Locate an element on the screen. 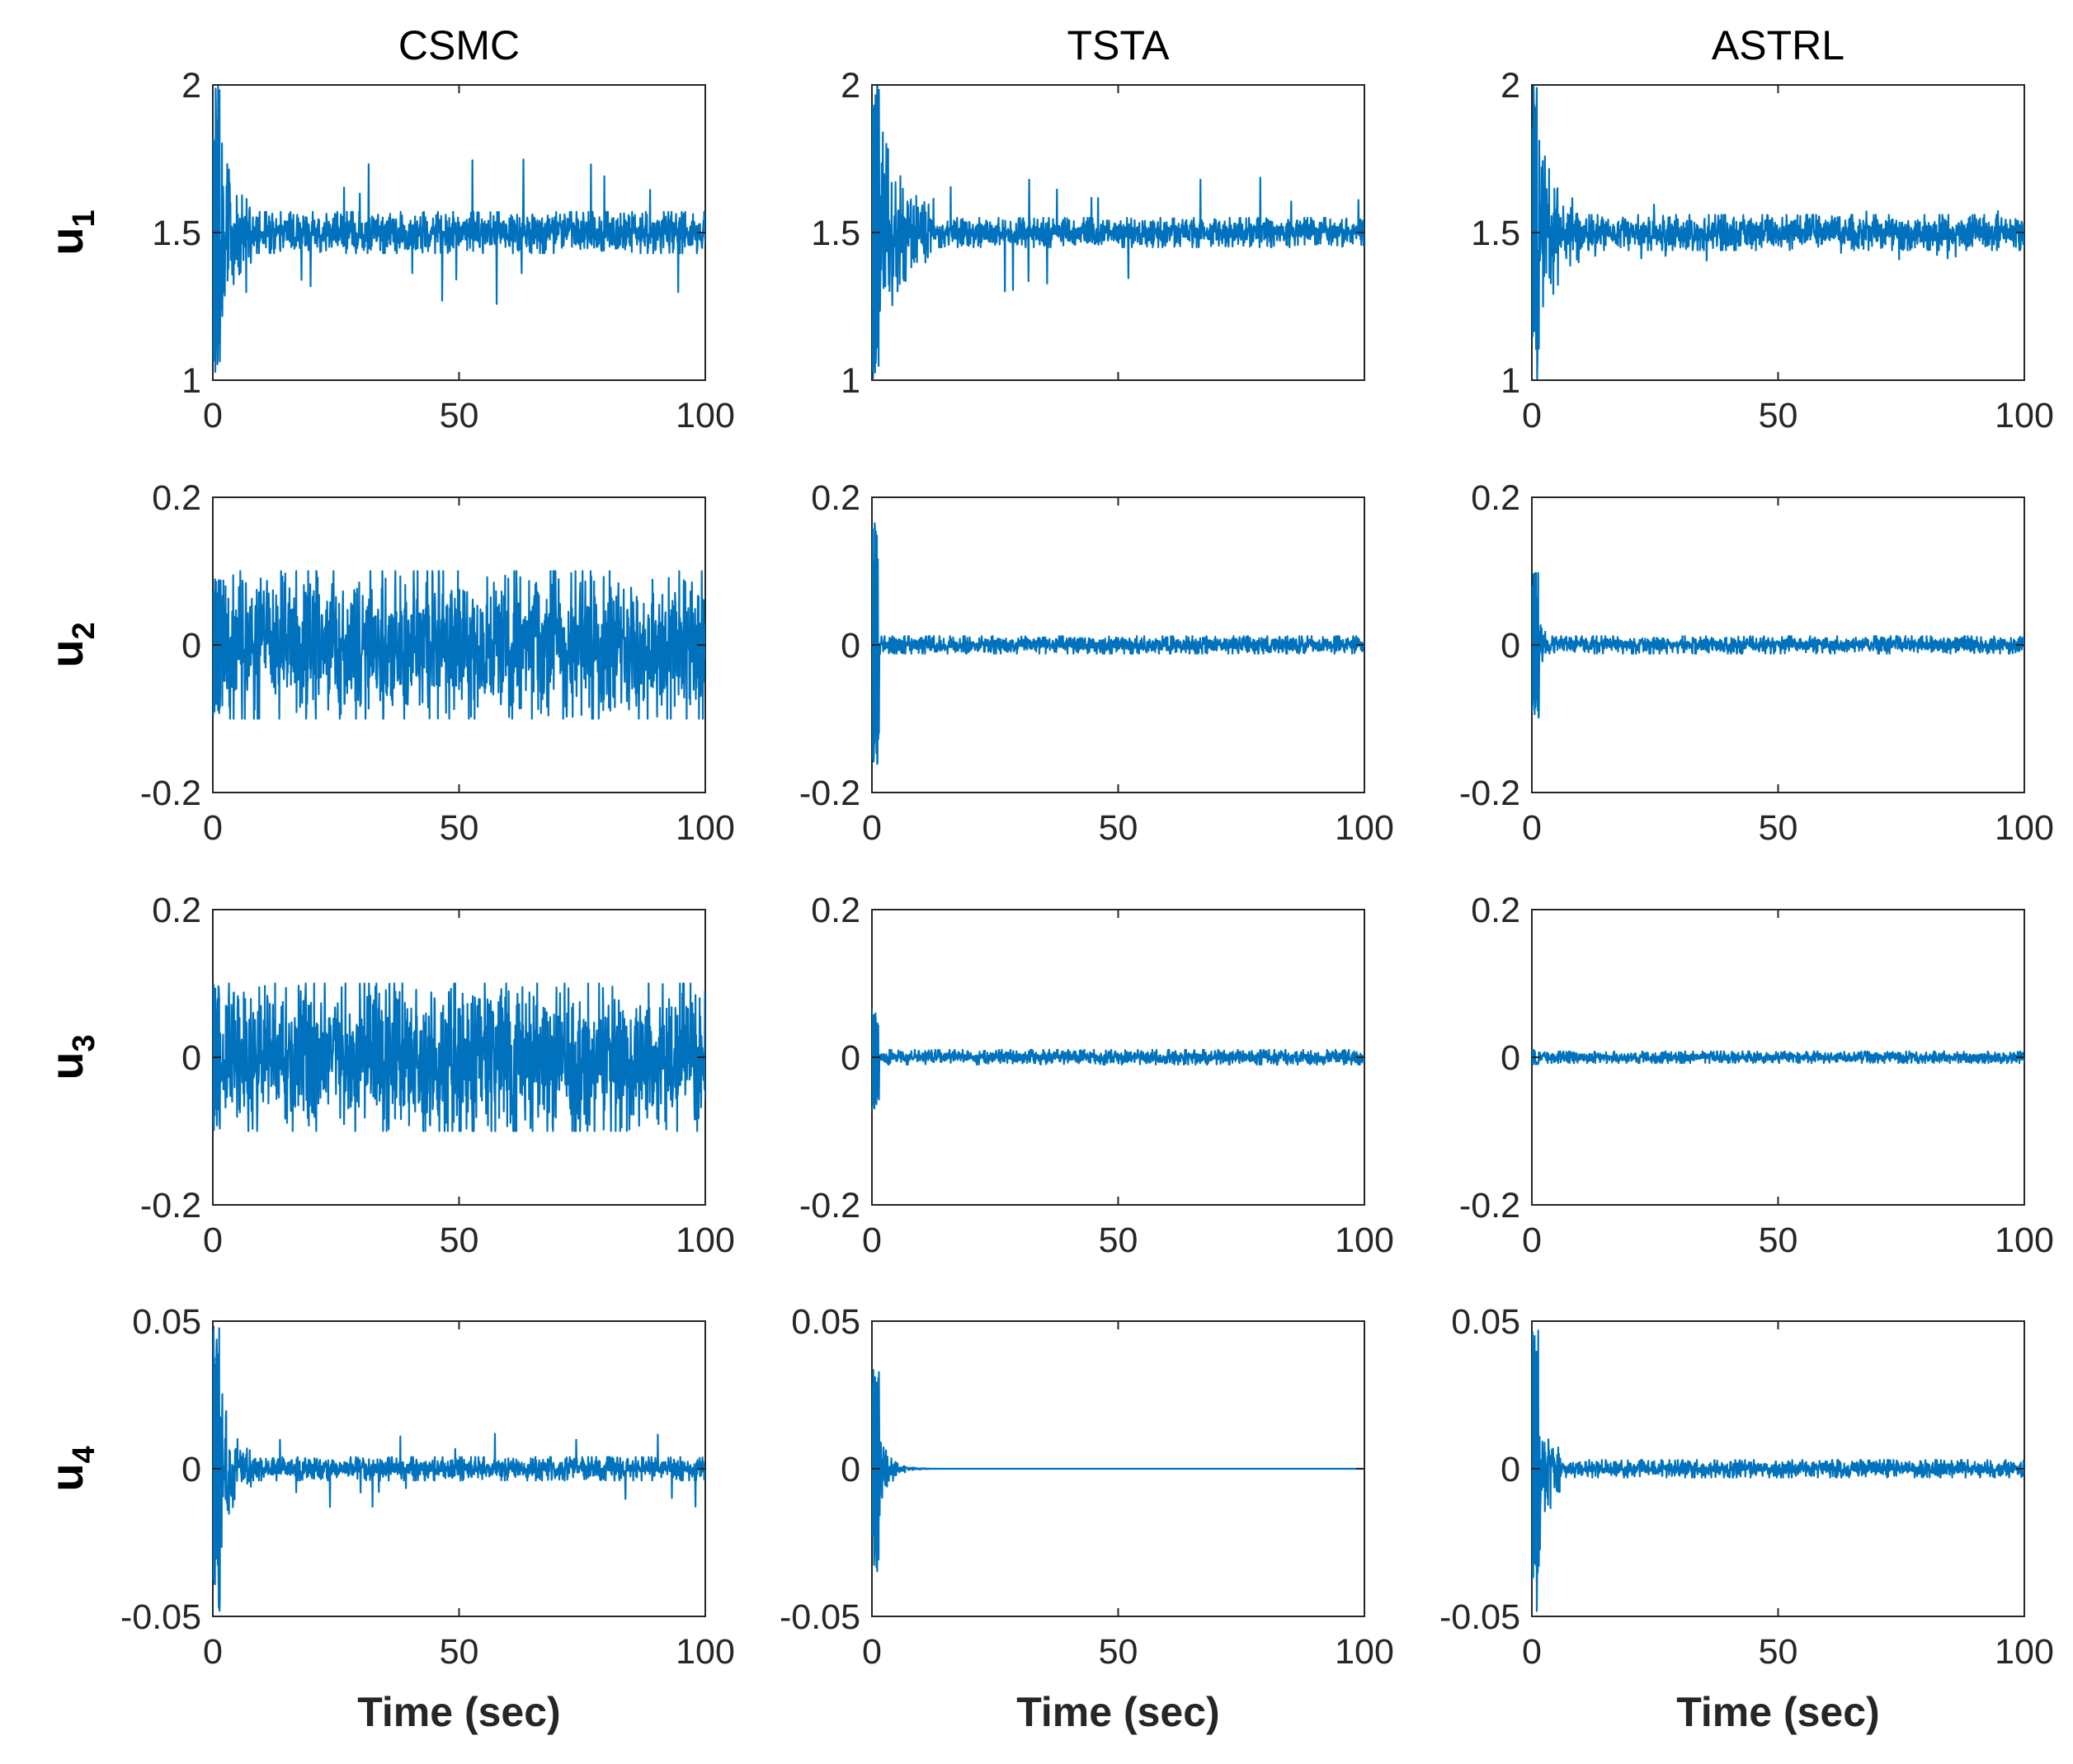  panel-csmc-u2: -0.200.20 50 100 is located at coordinates (437, 663).